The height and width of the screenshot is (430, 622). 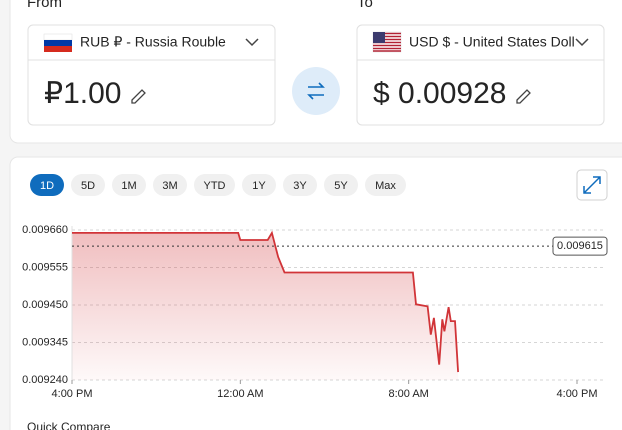 What do you see at coordinates (45, 305) in the screenshot?
I see `y-tick-label: 0.009450` at bounding box center [45, 305].